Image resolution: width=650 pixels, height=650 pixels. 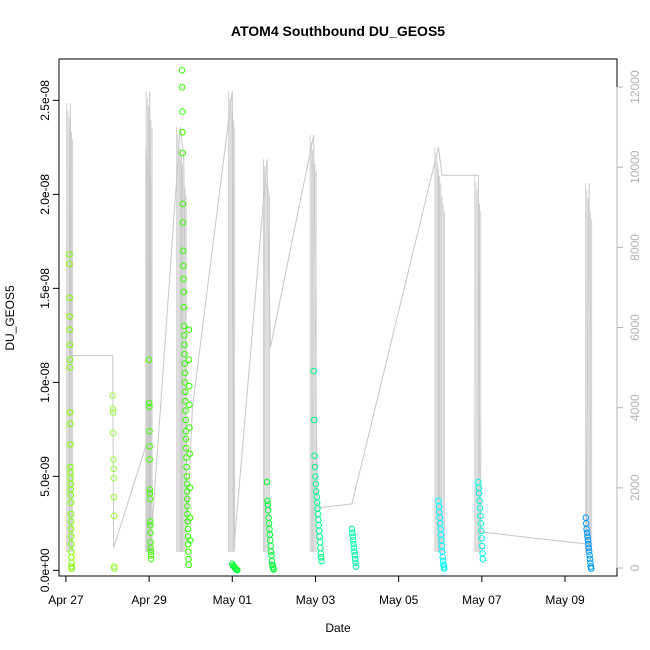 I want to click on x-tick-label: May 01, so click(x=233, y=600).